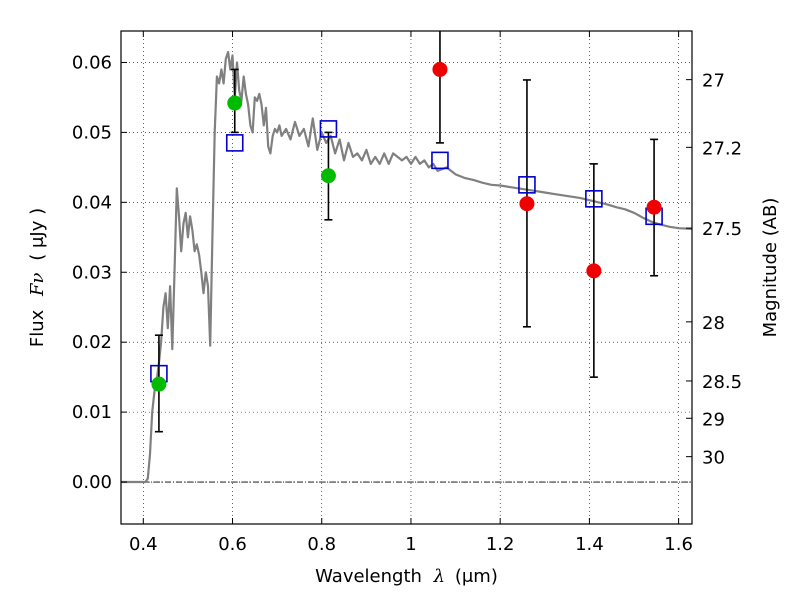  I want to click on x-tick-label: 0.4, so click(143, 544).